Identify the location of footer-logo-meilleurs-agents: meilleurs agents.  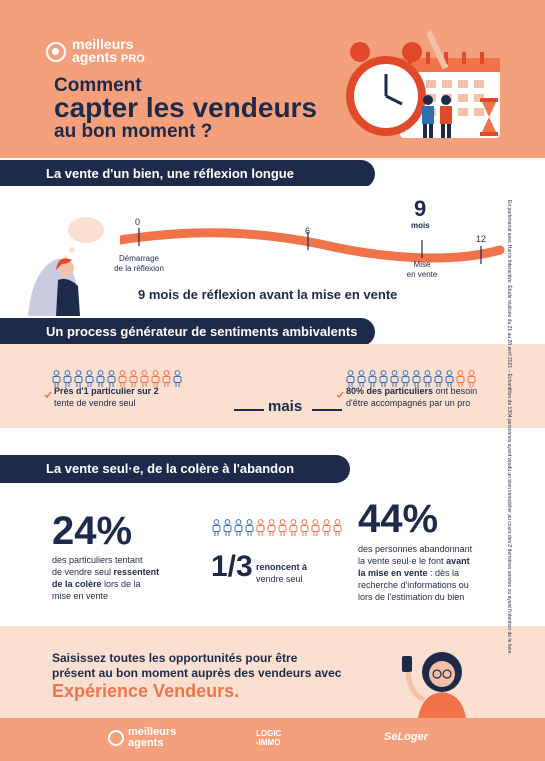
(142, 738).